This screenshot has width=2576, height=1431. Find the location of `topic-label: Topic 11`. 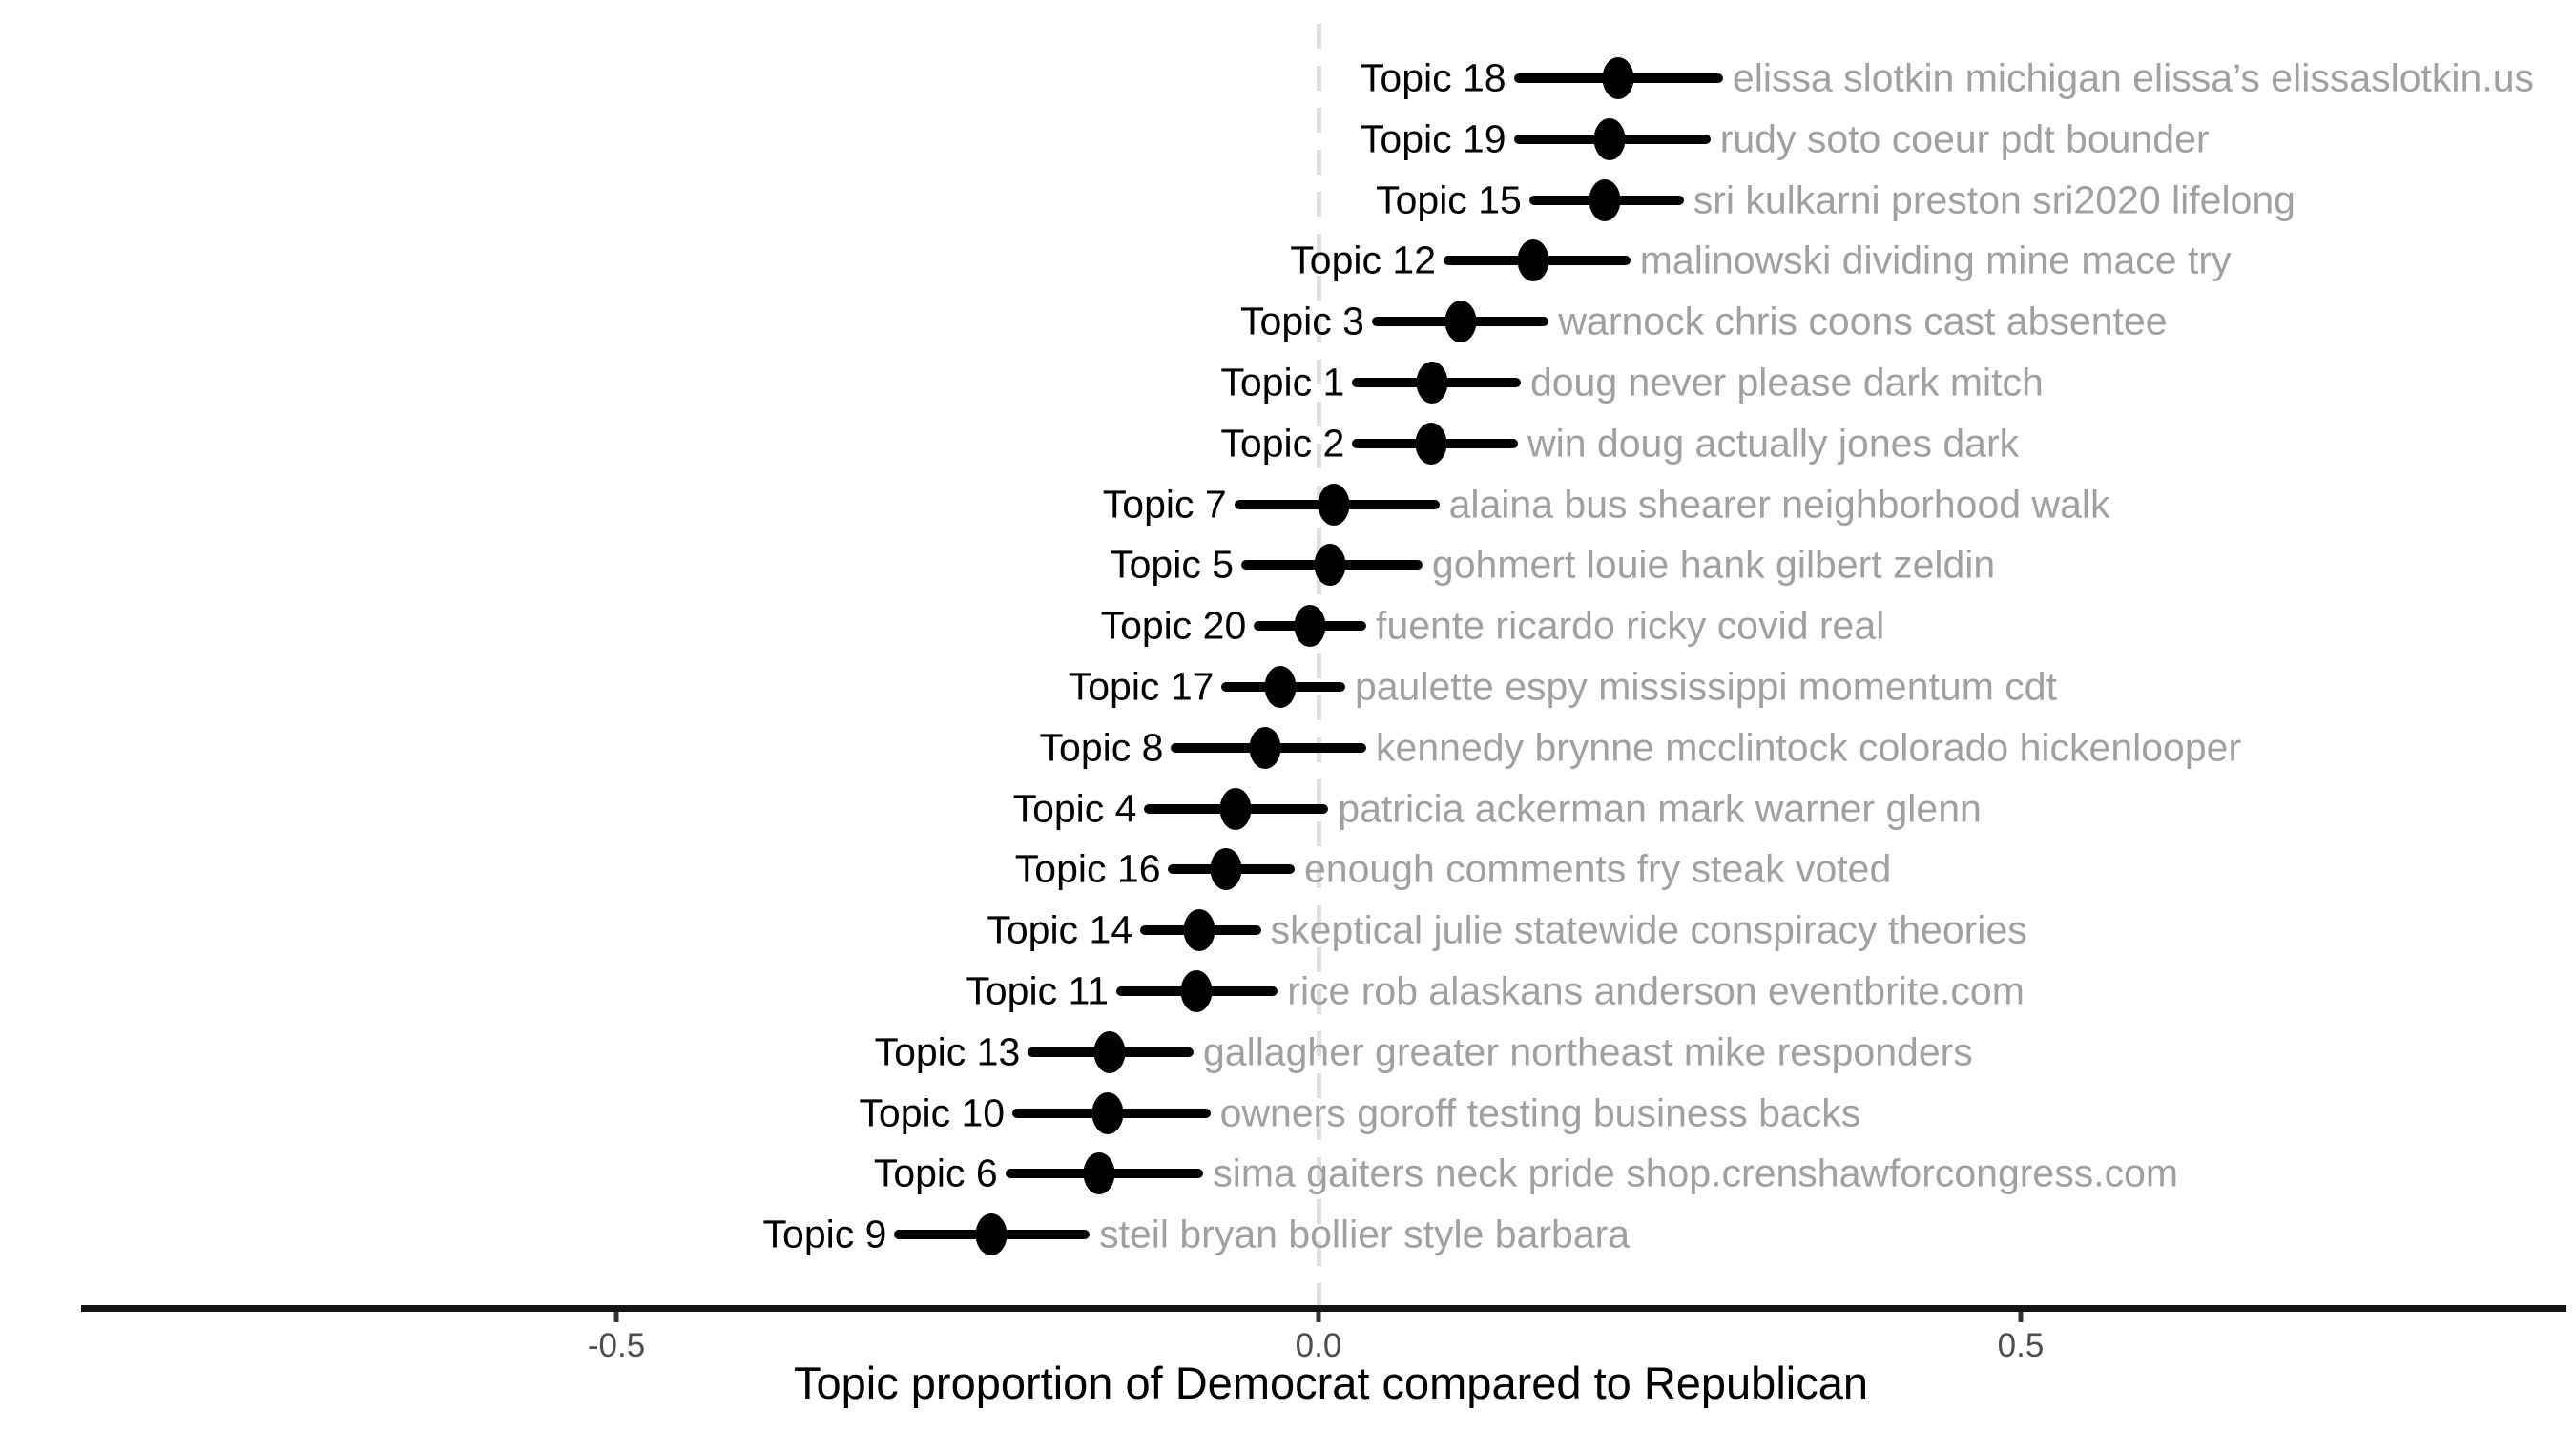

topic-label: Topic 11 is located at coordinates (1038, 990).